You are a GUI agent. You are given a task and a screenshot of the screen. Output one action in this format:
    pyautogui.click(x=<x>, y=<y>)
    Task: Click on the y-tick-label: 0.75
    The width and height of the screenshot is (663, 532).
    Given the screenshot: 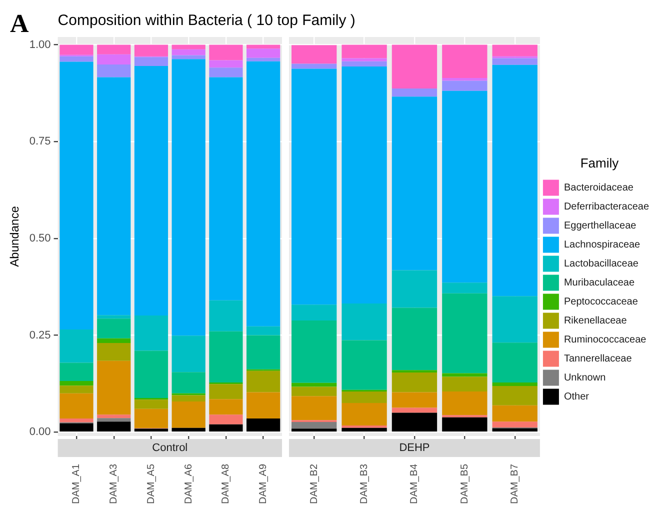 What is the action you would take?
    pyautogui.click(x=40, y=142)
    